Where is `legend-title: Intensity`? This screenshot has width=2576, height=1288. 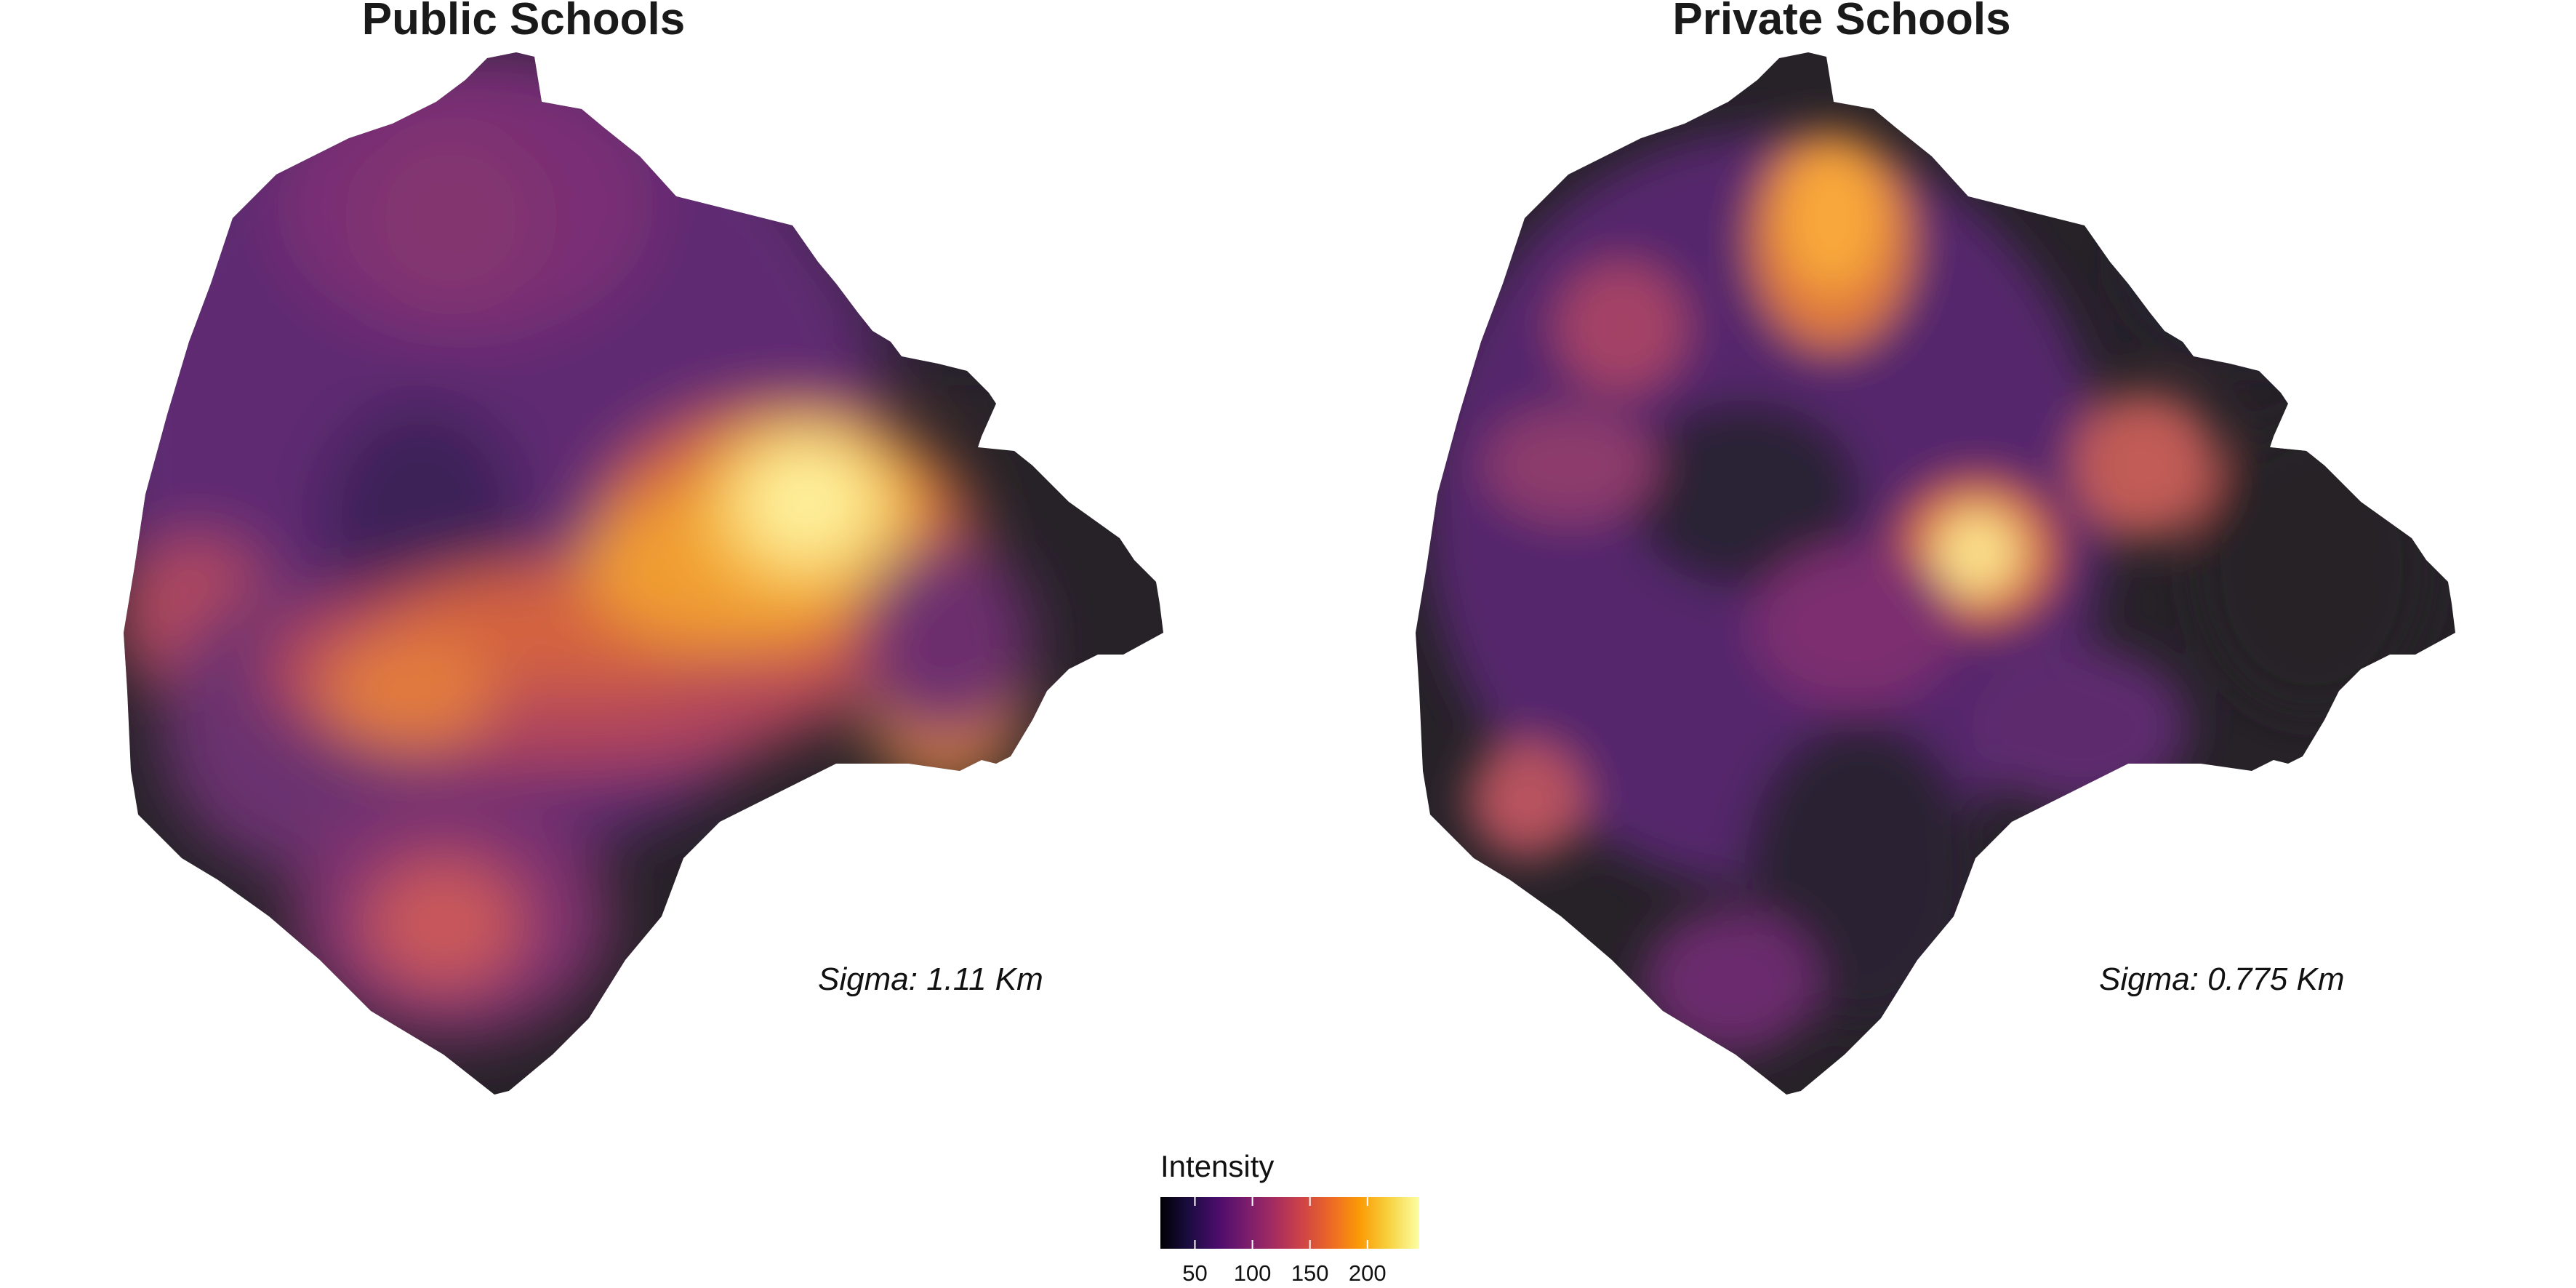
legend-title: Intensity is located at coordinates (1218, 1166).